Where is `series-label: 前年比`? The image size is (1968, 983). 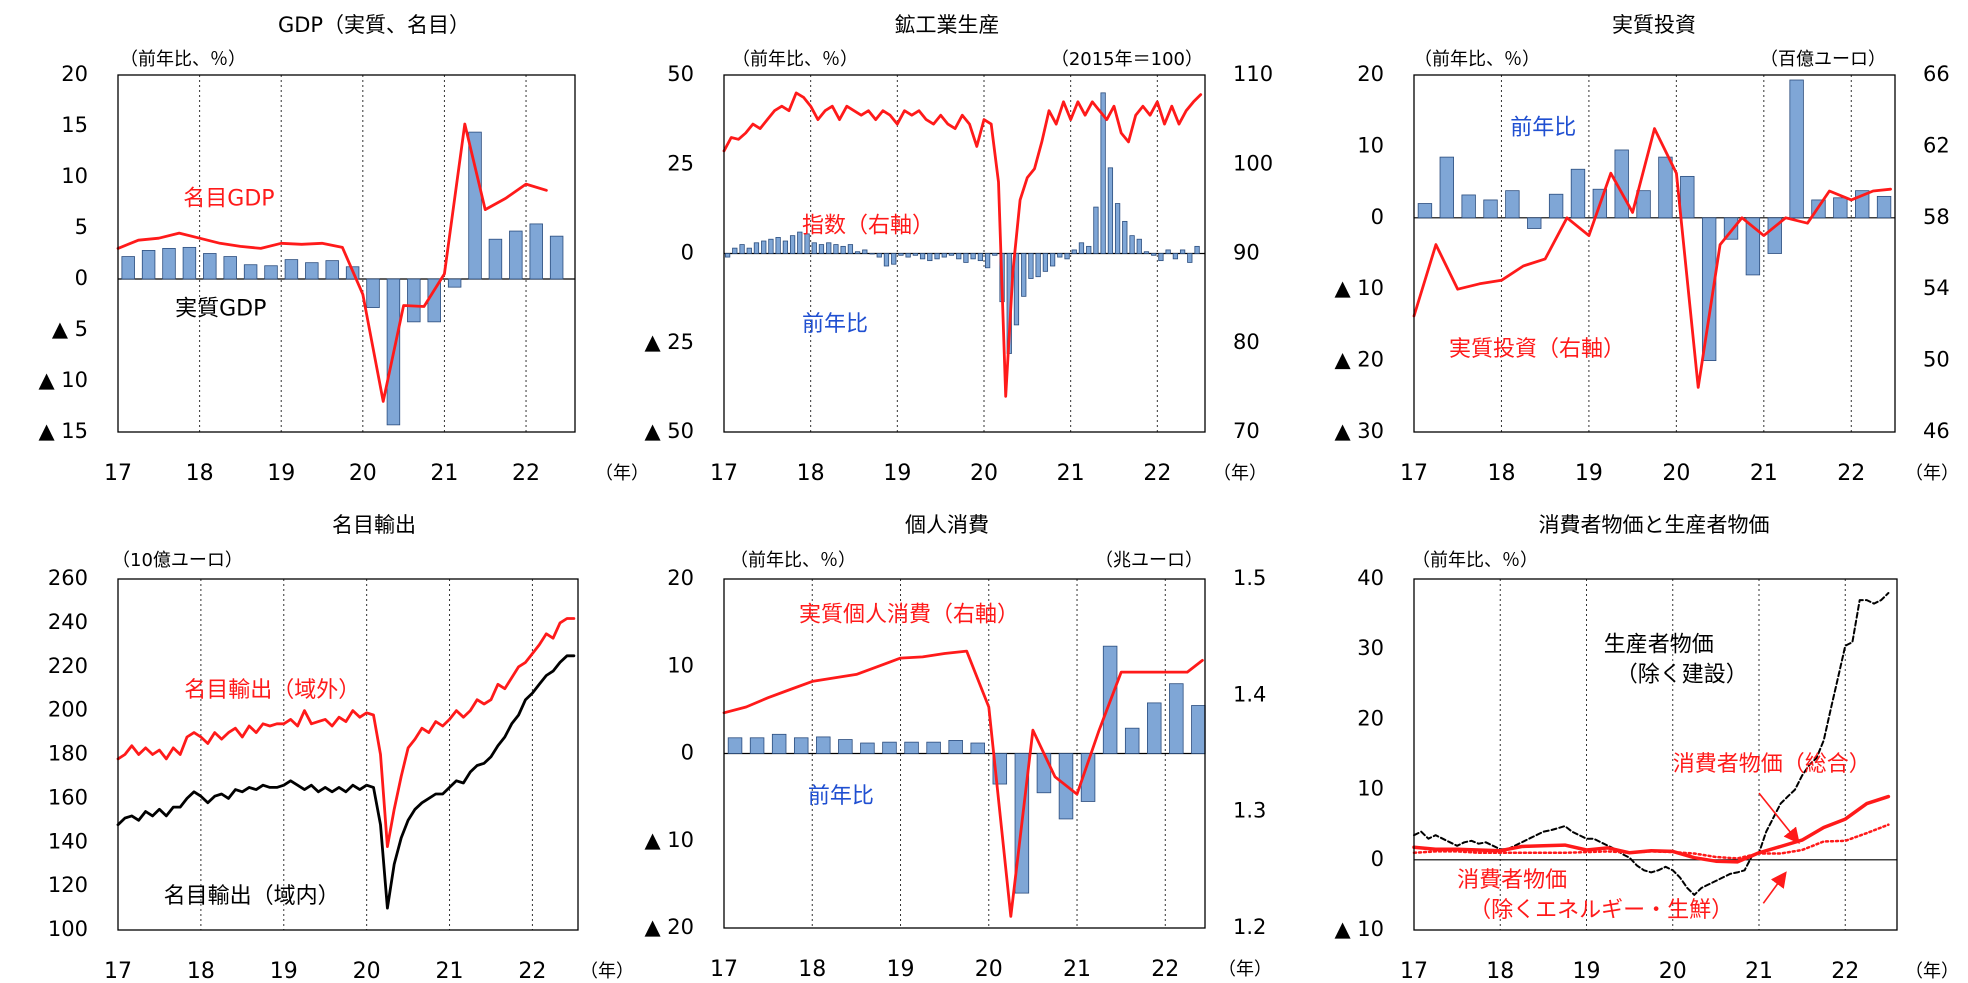
series-label: 前年比 is located at coordinates (841, 796).